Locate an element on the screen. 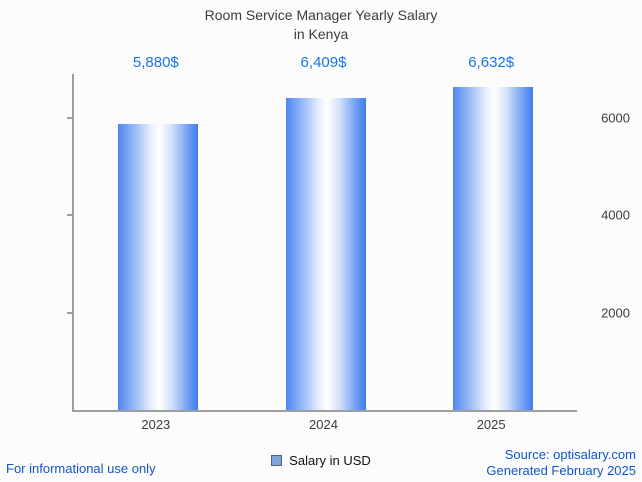  legend: Salary in USD is located at coordinates (321, 460).